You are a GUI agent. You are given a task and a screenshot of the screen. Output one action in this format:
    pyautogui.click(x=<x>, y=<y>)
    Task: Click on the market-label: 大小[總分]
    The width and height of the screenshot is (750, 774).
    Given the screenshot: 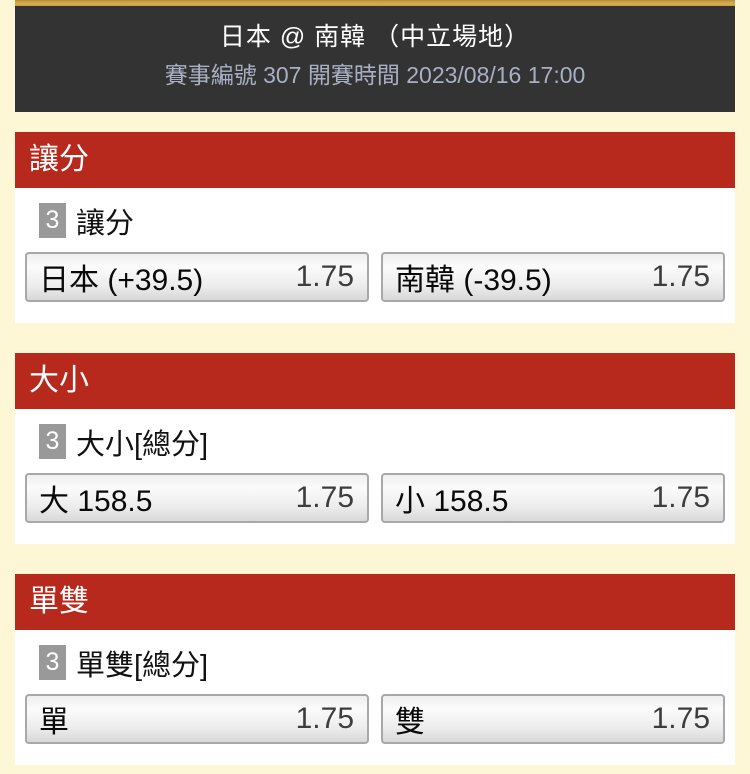 What is the action you would take?
    pyautogui.click(x=142, y=444)
    